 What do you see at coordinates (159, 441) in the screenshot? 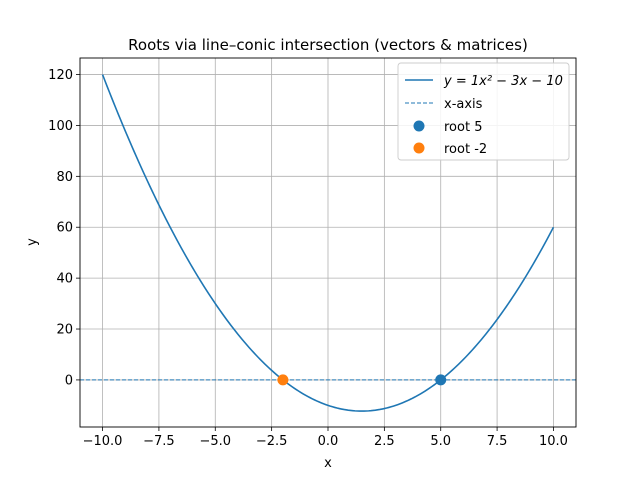
I see `x-tick-label: −7.5` at bounding box center [159, 441].